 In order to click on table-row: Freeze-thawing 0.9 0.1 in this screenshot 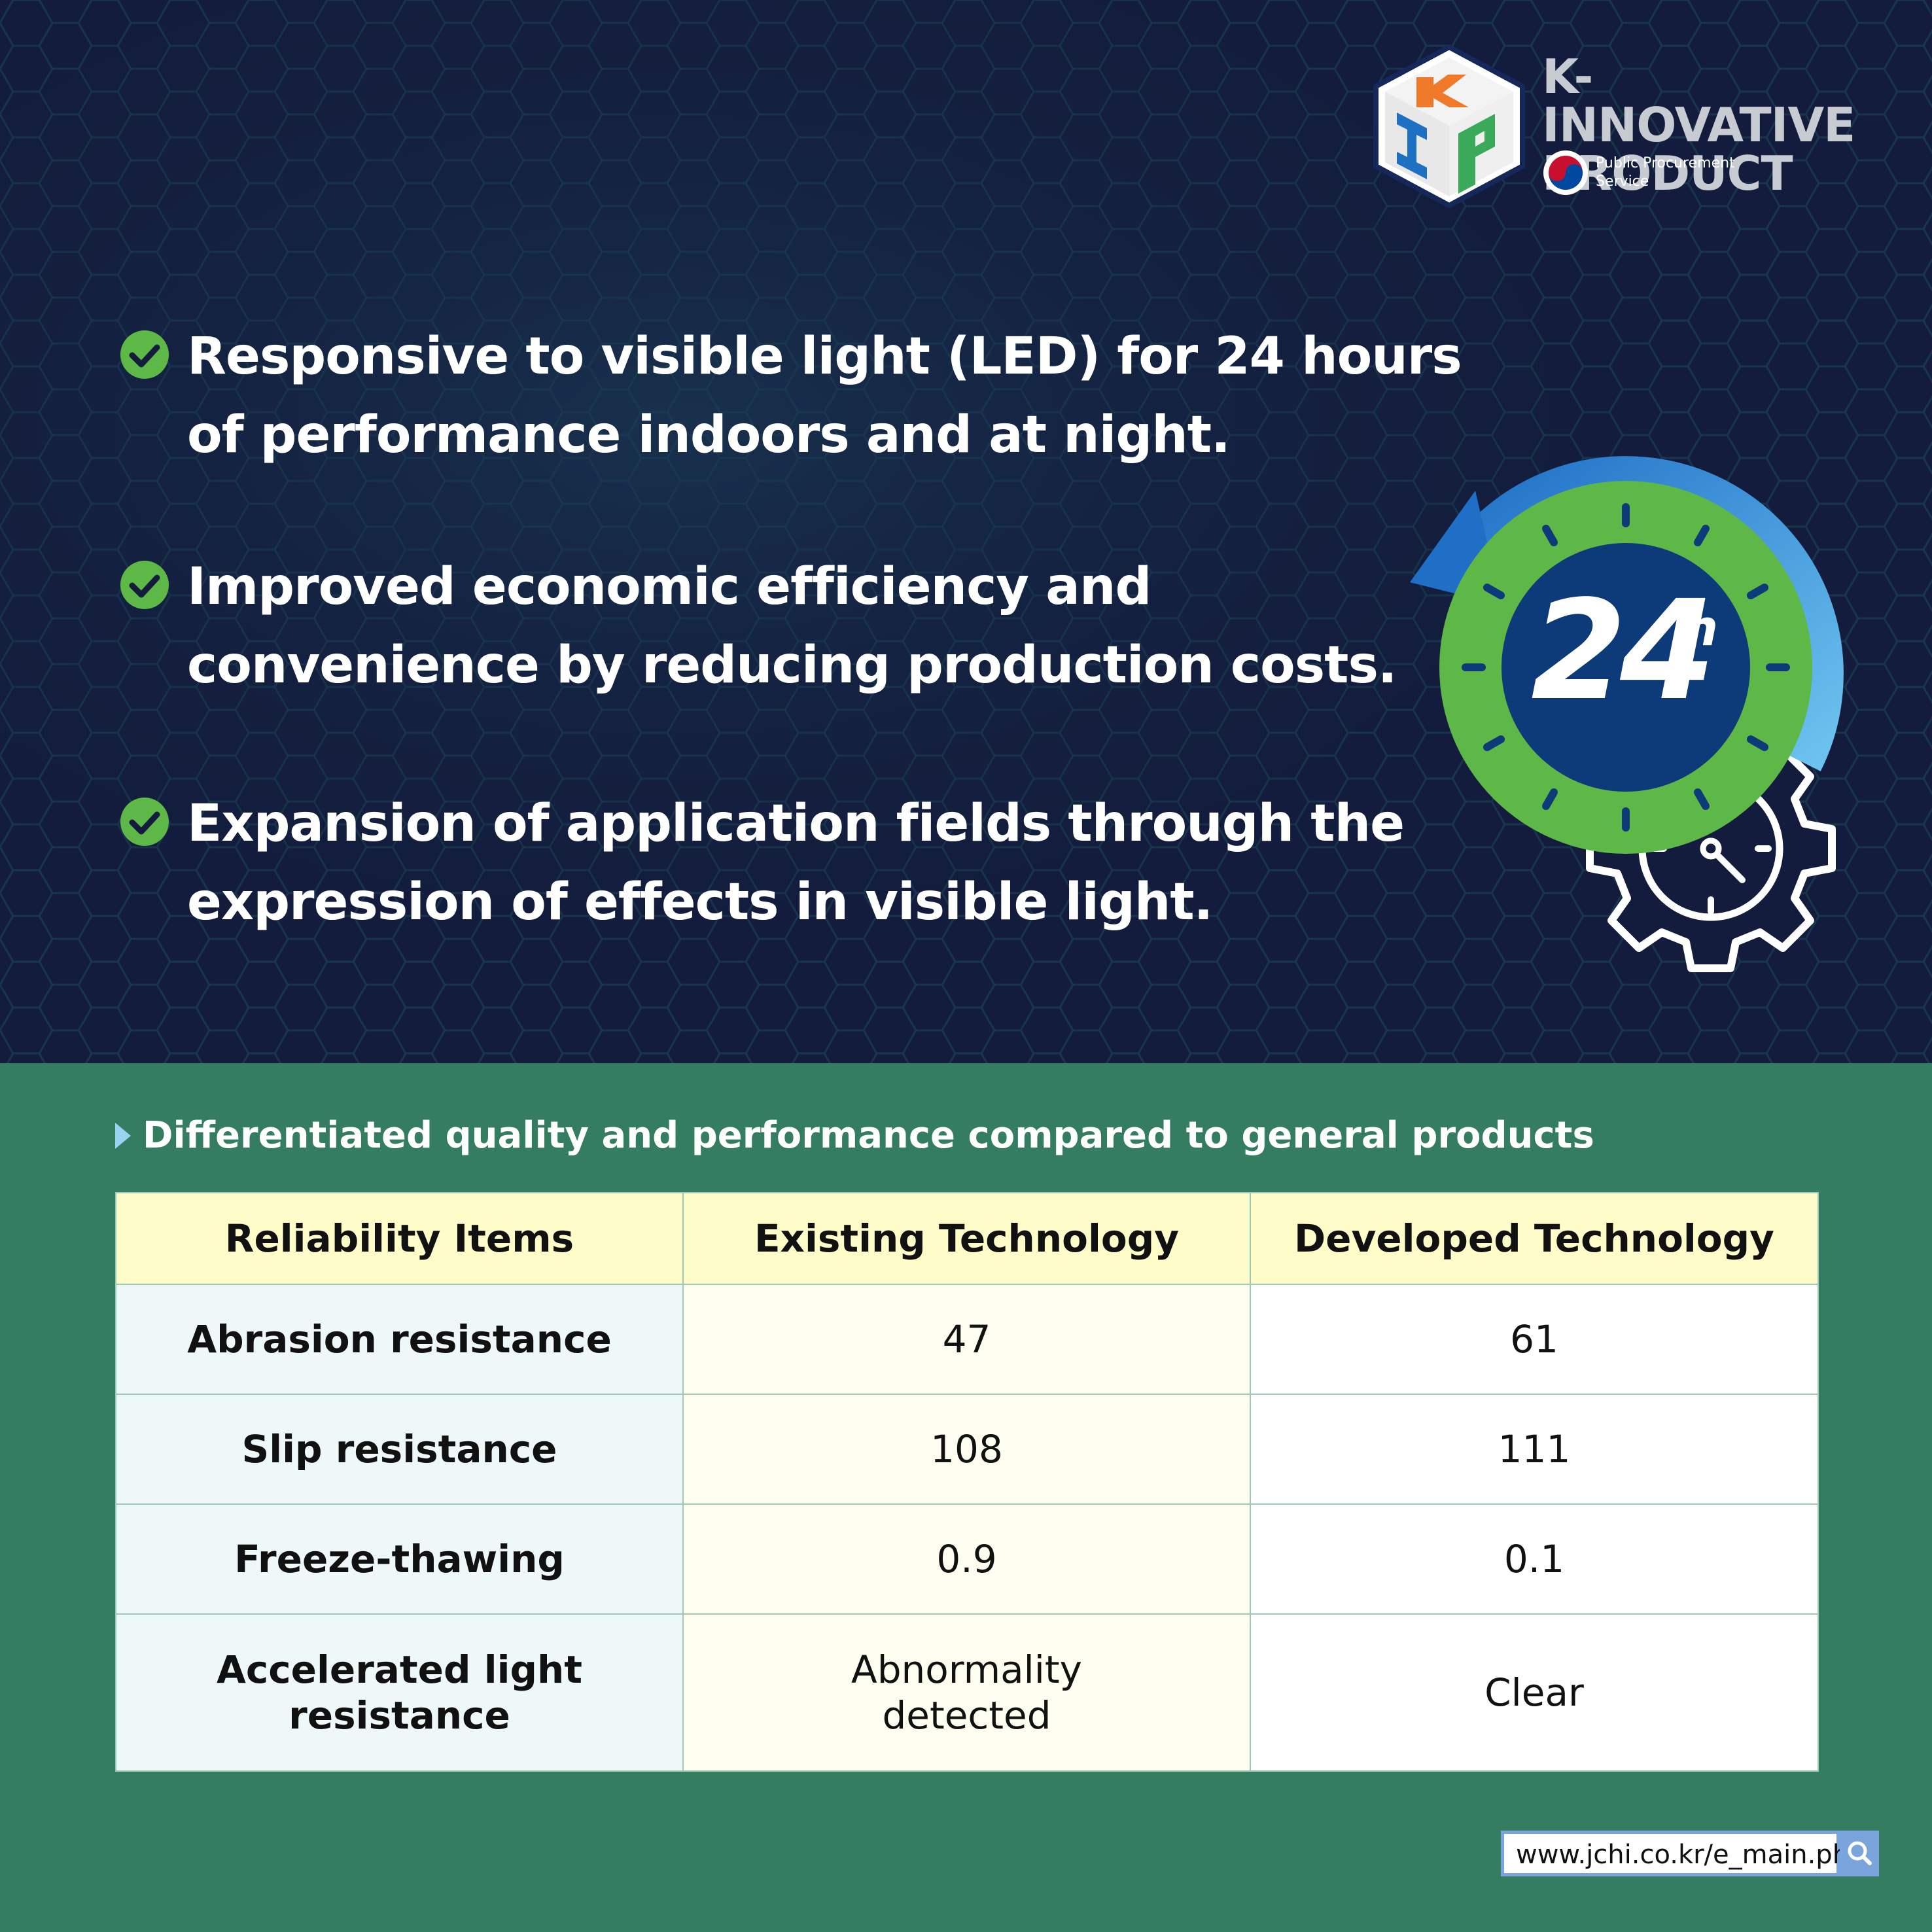, I will do `click(967, 1559)`.